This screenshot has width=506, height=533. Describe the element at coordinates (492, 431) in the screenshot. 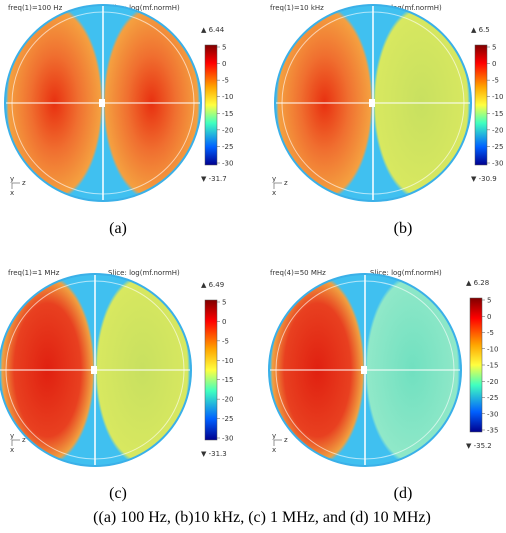

I see `colorbar-tick-label: -35` at that location.